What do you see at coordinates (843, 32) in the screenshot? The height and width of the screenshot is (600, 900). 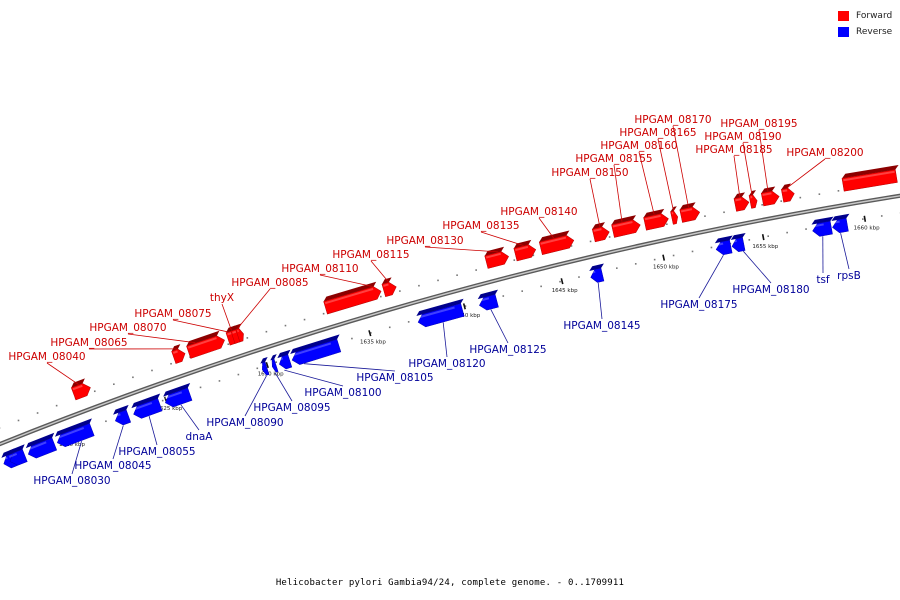 I see `reverse-swatch` at bounding box center [843, 32].